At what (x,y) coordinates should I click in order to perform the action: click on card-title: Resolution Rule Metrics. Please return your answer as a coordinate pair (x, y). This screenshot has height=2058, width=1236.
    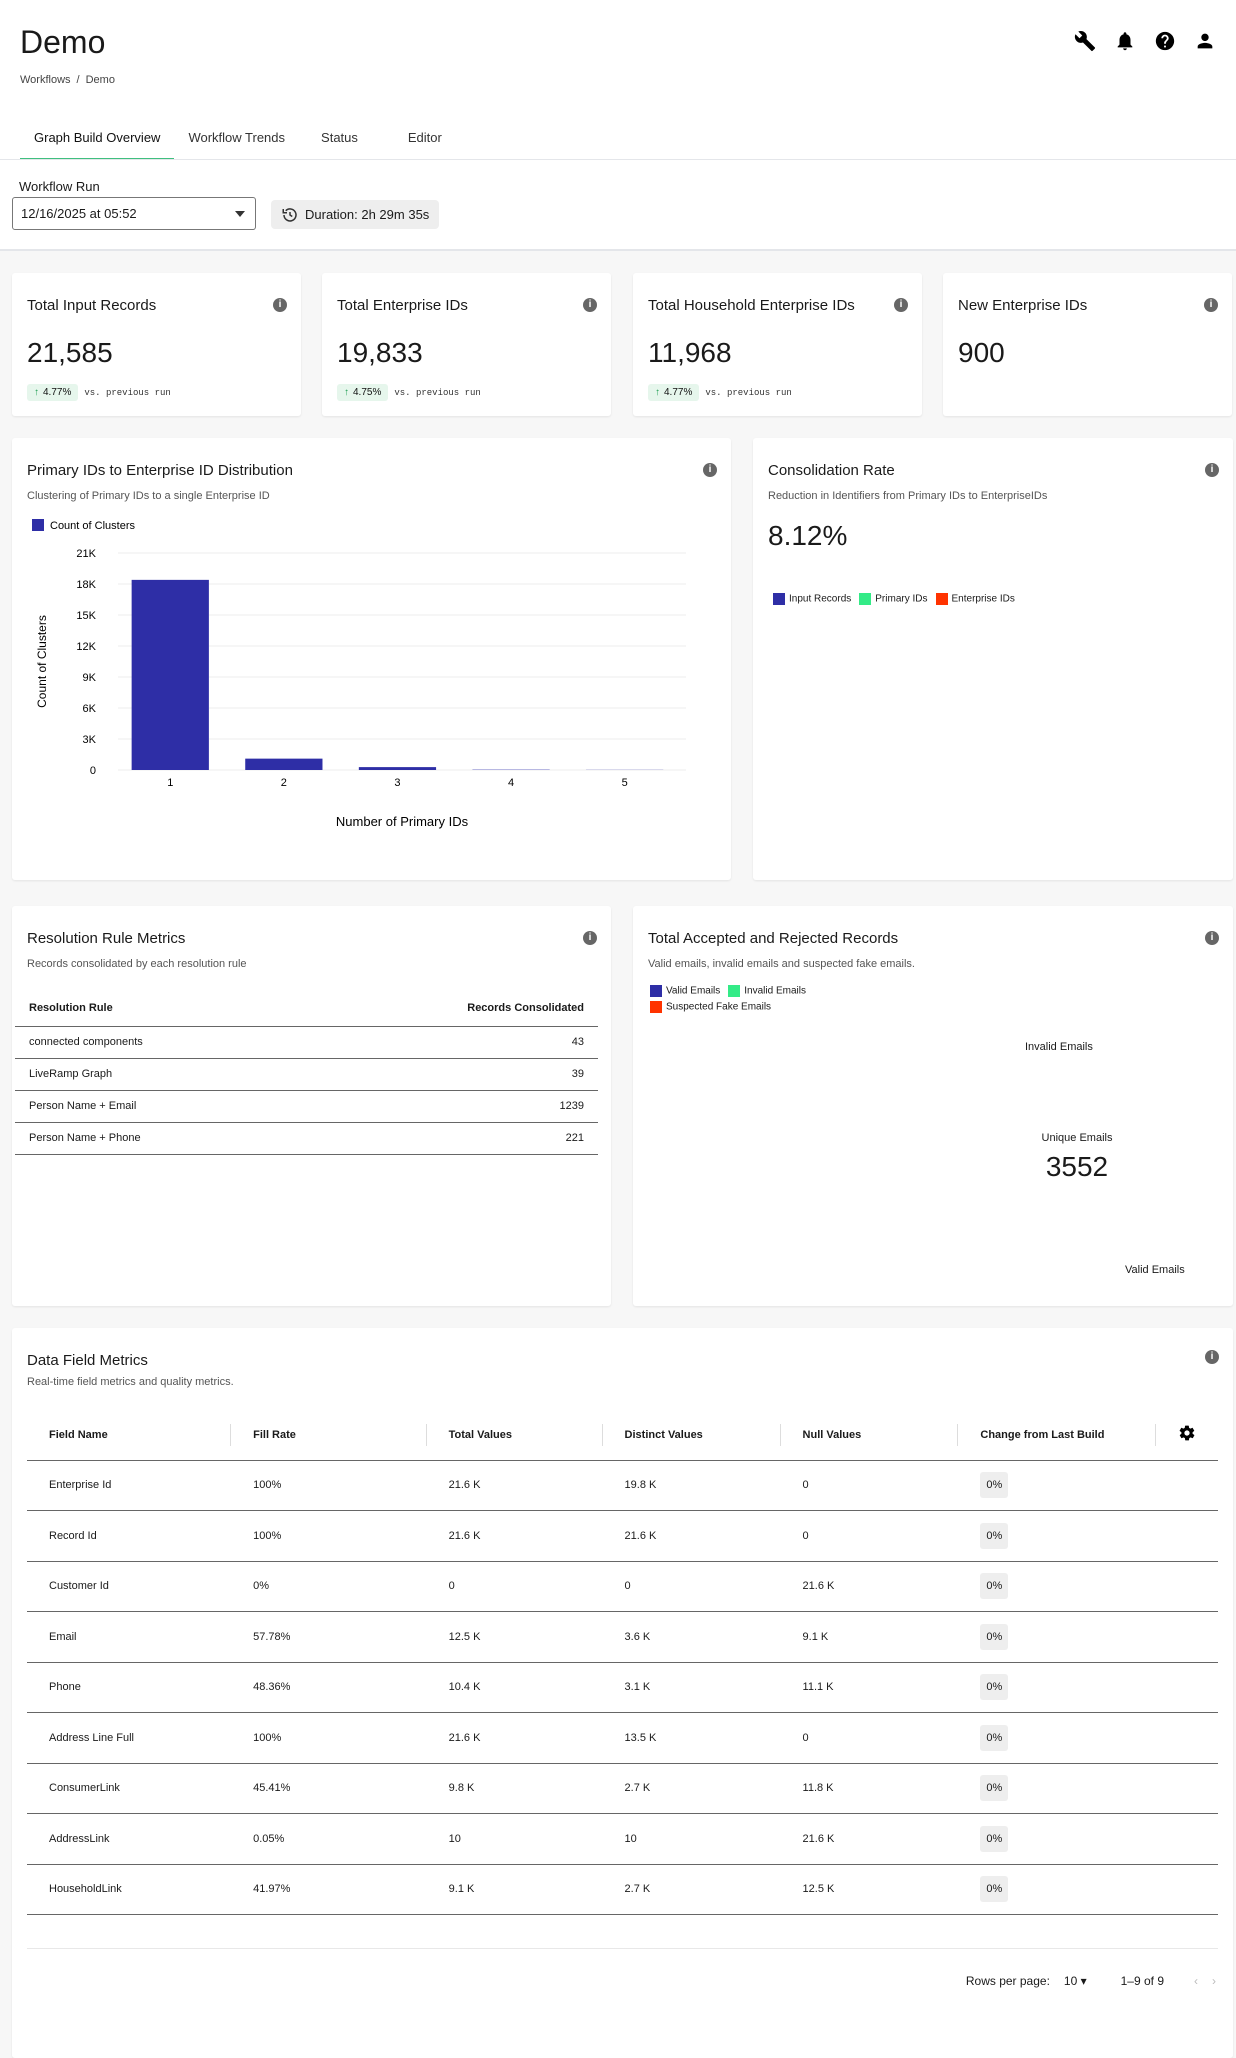
    Looking at the image, I should click on (106, 938).